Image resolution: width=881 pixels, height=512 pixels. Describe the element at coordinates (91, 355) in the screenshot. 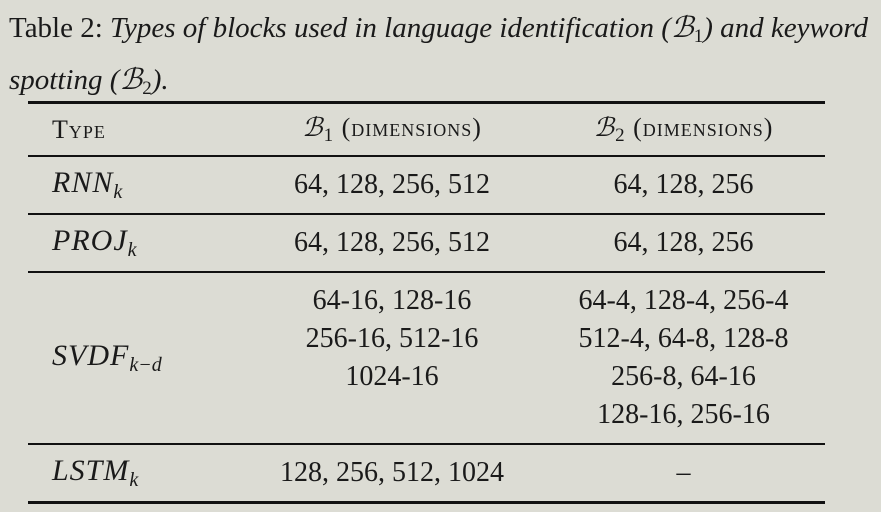

I see `row-type-base: SVDF` at that location.